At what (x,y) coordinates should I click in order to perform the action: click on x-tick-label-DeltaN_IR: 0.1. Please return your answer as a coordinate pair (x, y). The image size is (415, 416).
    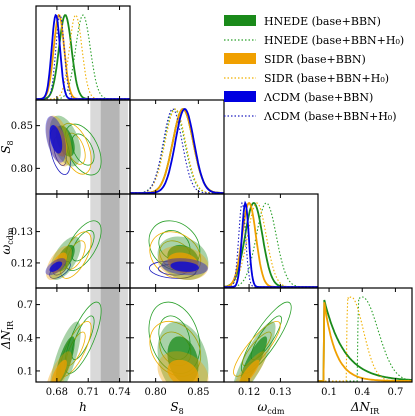
    Looking at the image, I should click on (329, 392).